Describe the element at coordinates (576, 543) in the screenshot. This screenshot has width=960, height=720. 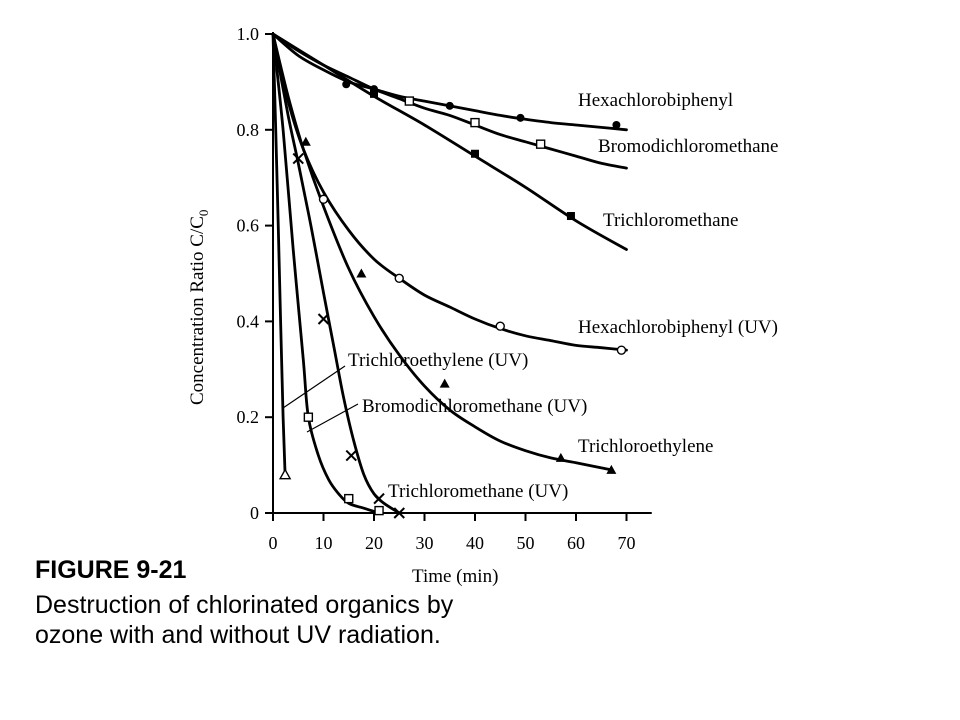
I see `x-tick-label: 60` at that location.